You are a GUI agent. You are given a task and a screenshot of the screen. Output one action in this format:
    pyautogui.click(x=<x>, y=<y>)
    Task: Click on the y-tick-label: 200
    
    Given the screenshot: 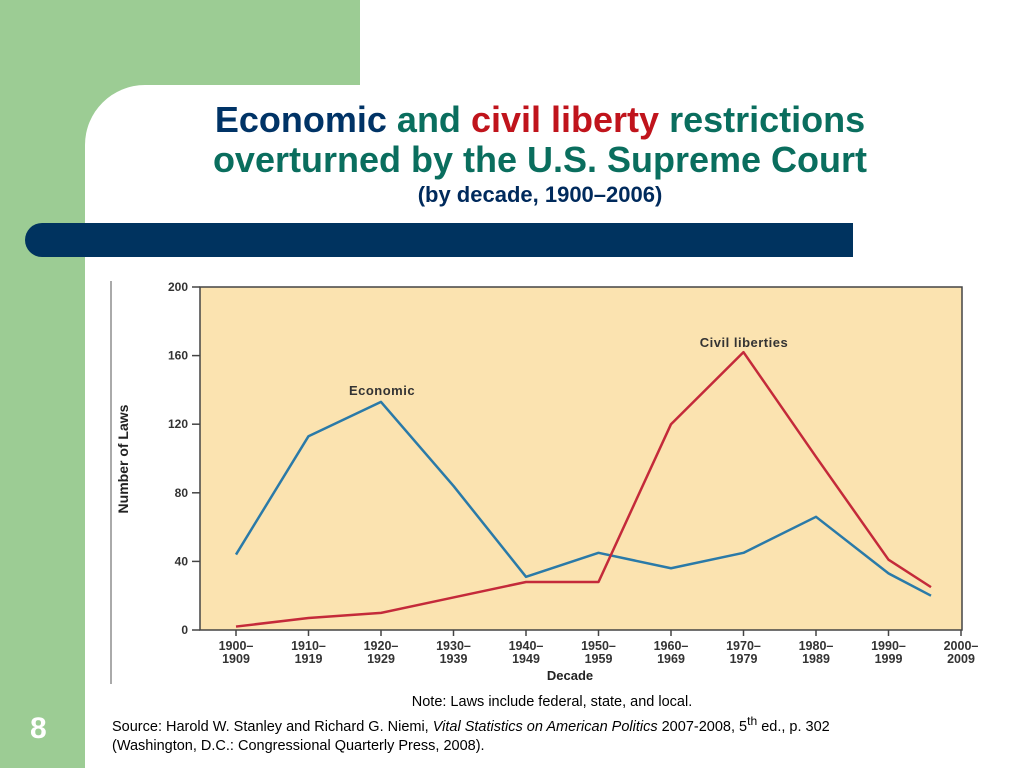 What is the action you would take?
    pyautogui.click(x=178, y=287)
    